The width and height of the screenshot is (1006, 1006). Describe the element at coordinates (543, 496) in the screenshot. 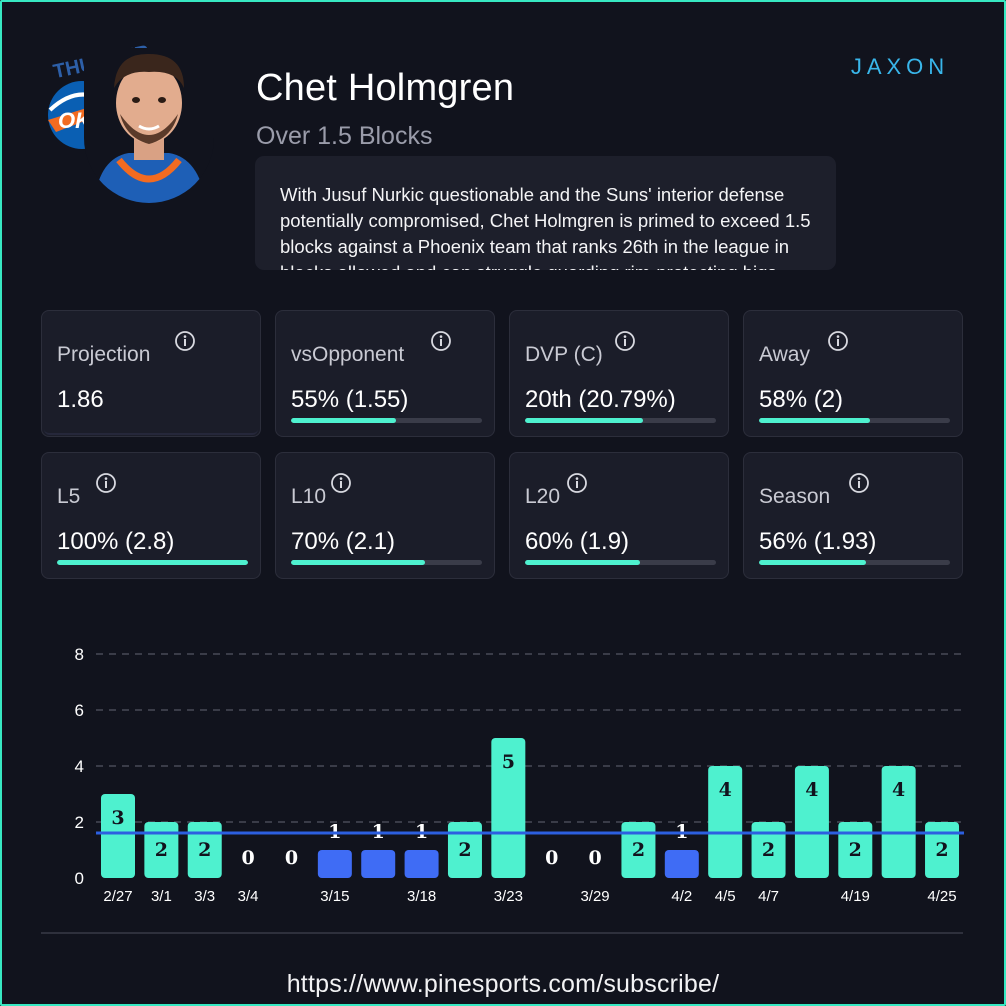

I see `stat-label: L20` at that location.